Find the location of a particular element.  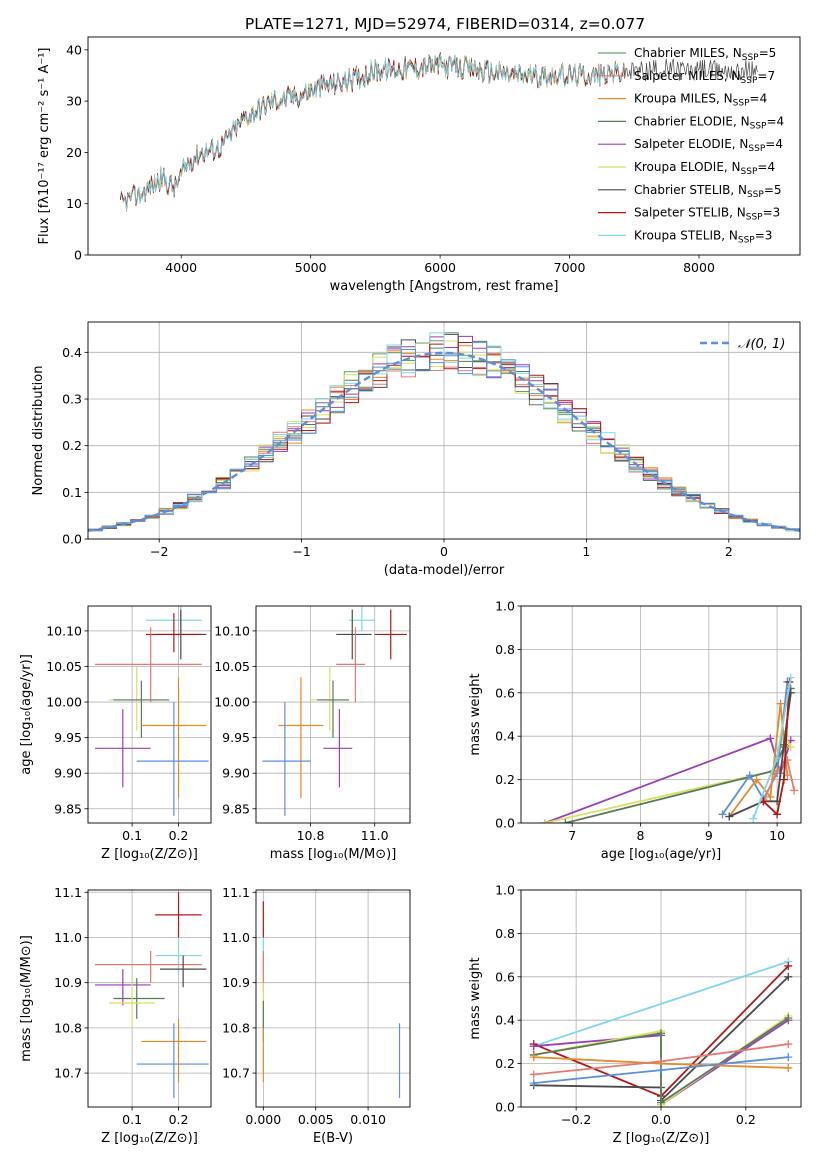

x-tick-label: 0.1 is located at coordinates (132, 1119).